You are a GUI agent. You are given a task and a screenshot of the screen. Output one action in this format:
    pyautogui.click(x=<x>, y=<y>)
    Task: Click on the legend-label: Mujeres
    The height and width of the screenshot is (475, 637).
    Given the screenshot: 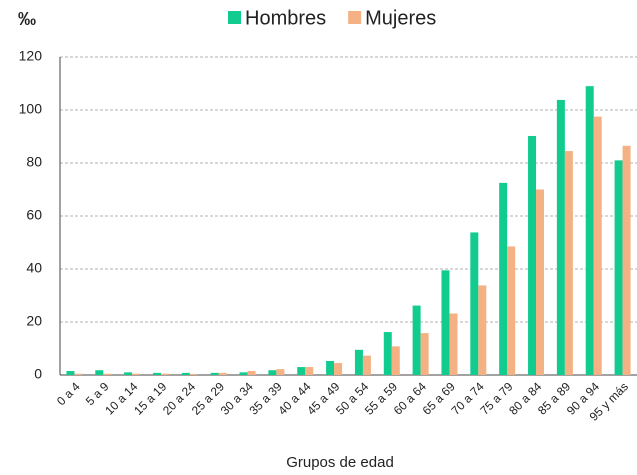 What is the action you would take?
    pyautogui.click(x=400, y=18)
    